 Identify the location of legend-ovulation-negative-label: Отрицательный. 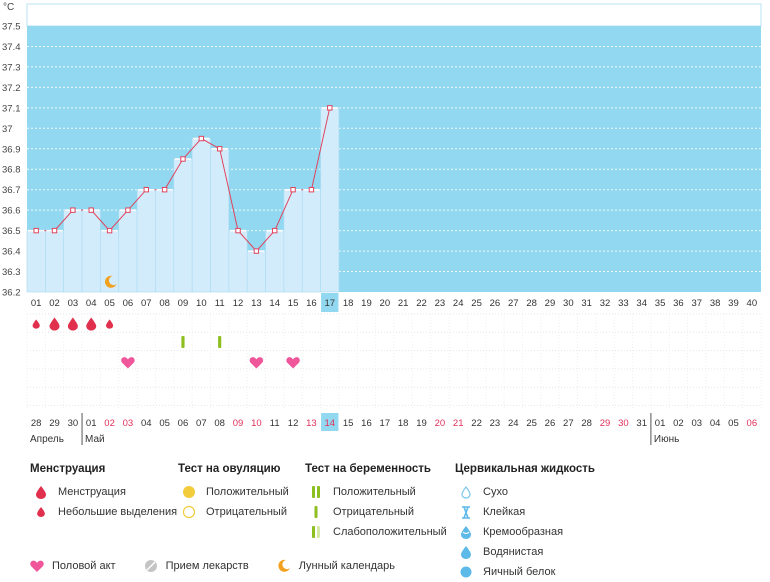
(246, 512).